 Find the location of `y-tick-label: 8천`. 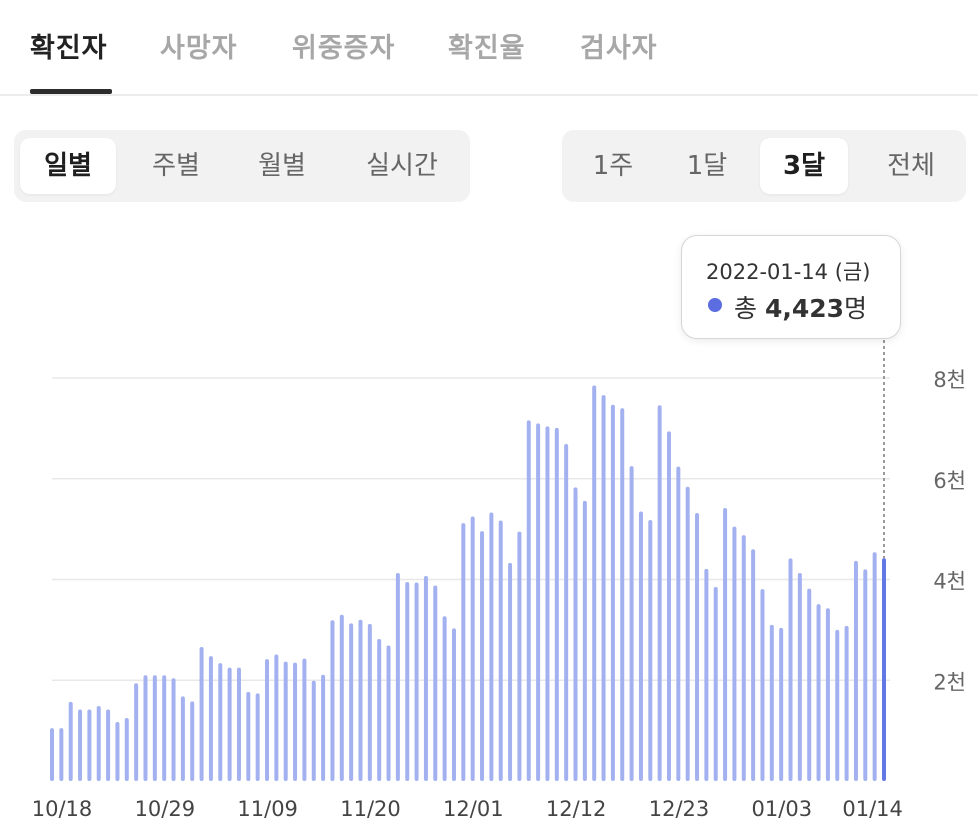

y-tick-label: 8천 is located at coordinates (949, 380).